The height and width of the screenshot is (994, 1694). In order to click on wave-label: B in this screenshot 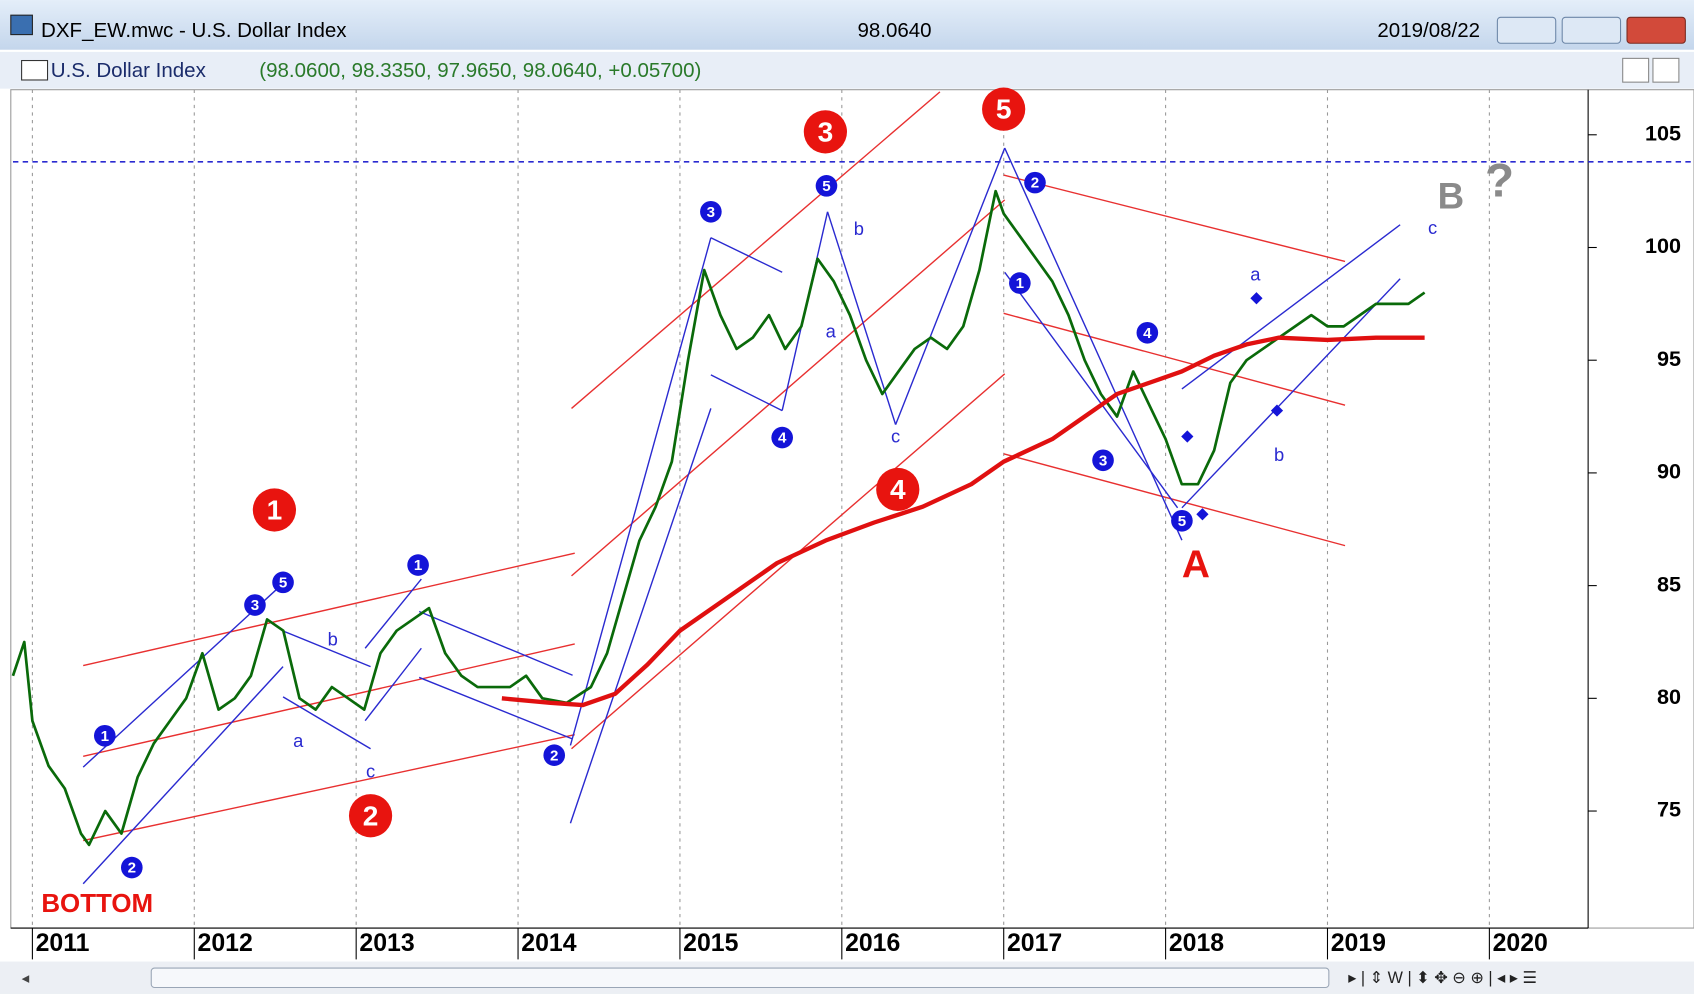, I will do `click(1451, 196)`.